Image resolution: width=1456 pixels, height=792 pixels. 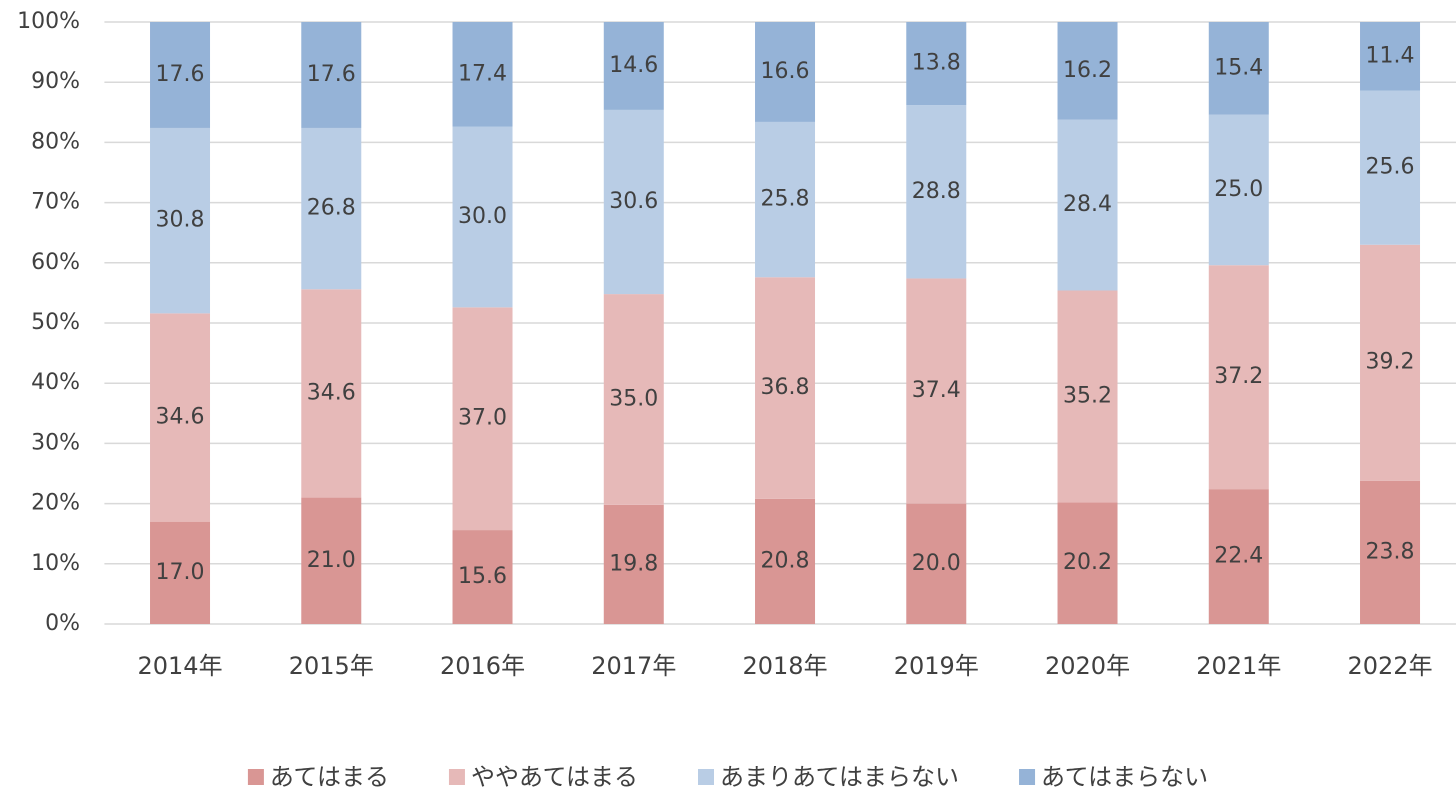 What do you see at coordinates (55, 382) in the screenshot?
I see `y-tick-label: 40%` at bounding box center [55, 382].